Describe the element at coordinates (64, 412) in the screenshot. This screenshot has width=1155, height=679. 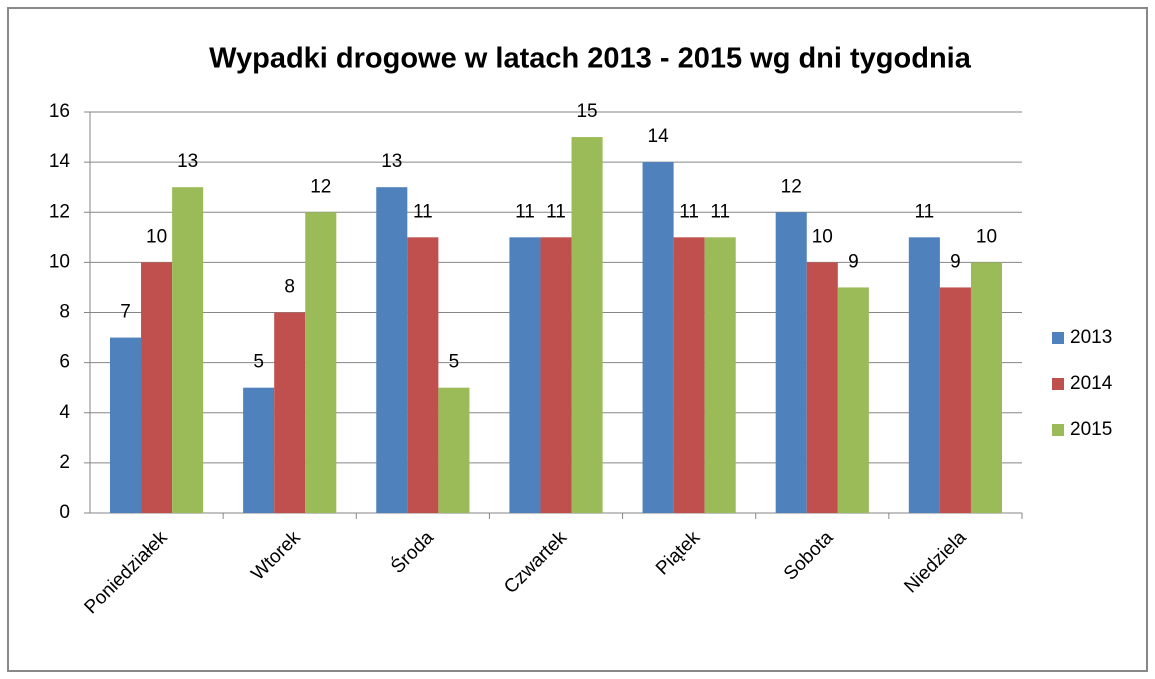
I see `y-tick-label: 4` at that location.